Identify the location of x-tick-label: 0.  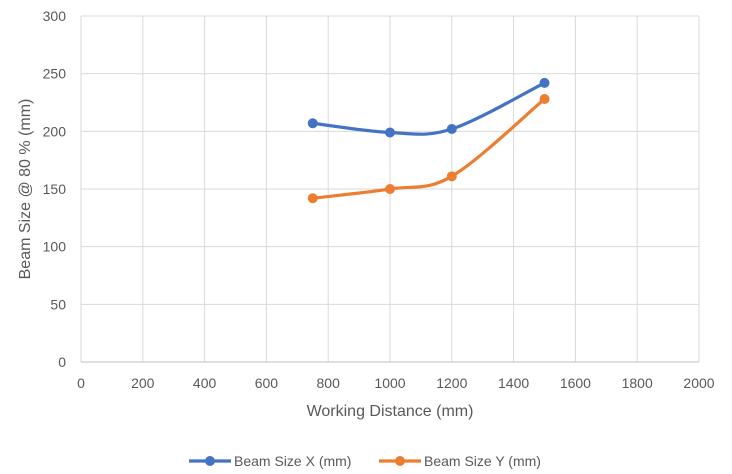
(81, 383).